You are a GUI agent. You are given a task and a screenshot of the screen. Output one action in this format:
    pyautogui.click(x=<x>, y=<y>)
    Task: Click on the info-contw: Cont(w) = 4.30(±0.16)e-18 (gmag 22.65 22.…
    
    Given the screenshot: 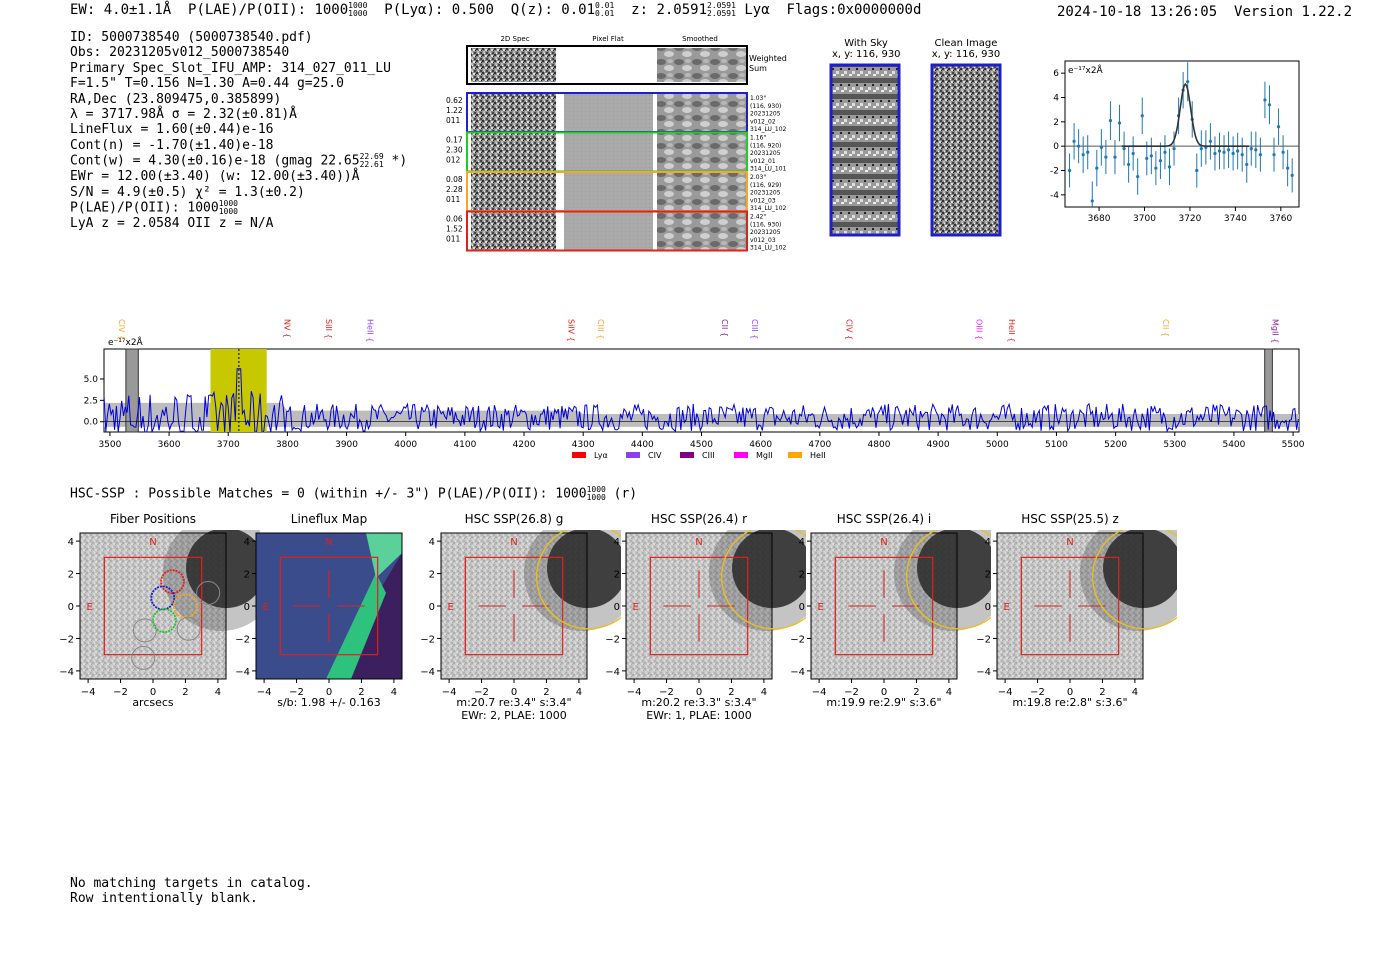 What is the action you would take?
    pyautogui.click(x=239, y=161)
    